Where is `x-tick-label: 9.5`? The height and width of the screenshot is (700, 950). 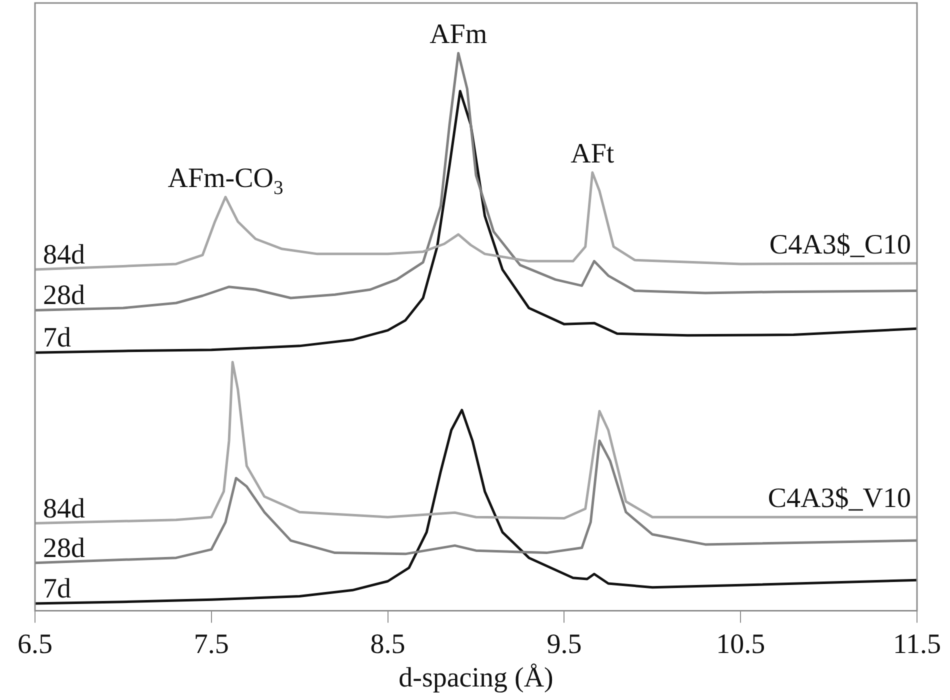 x-tick-label: 9.5 is located at coordinates (564, 644).